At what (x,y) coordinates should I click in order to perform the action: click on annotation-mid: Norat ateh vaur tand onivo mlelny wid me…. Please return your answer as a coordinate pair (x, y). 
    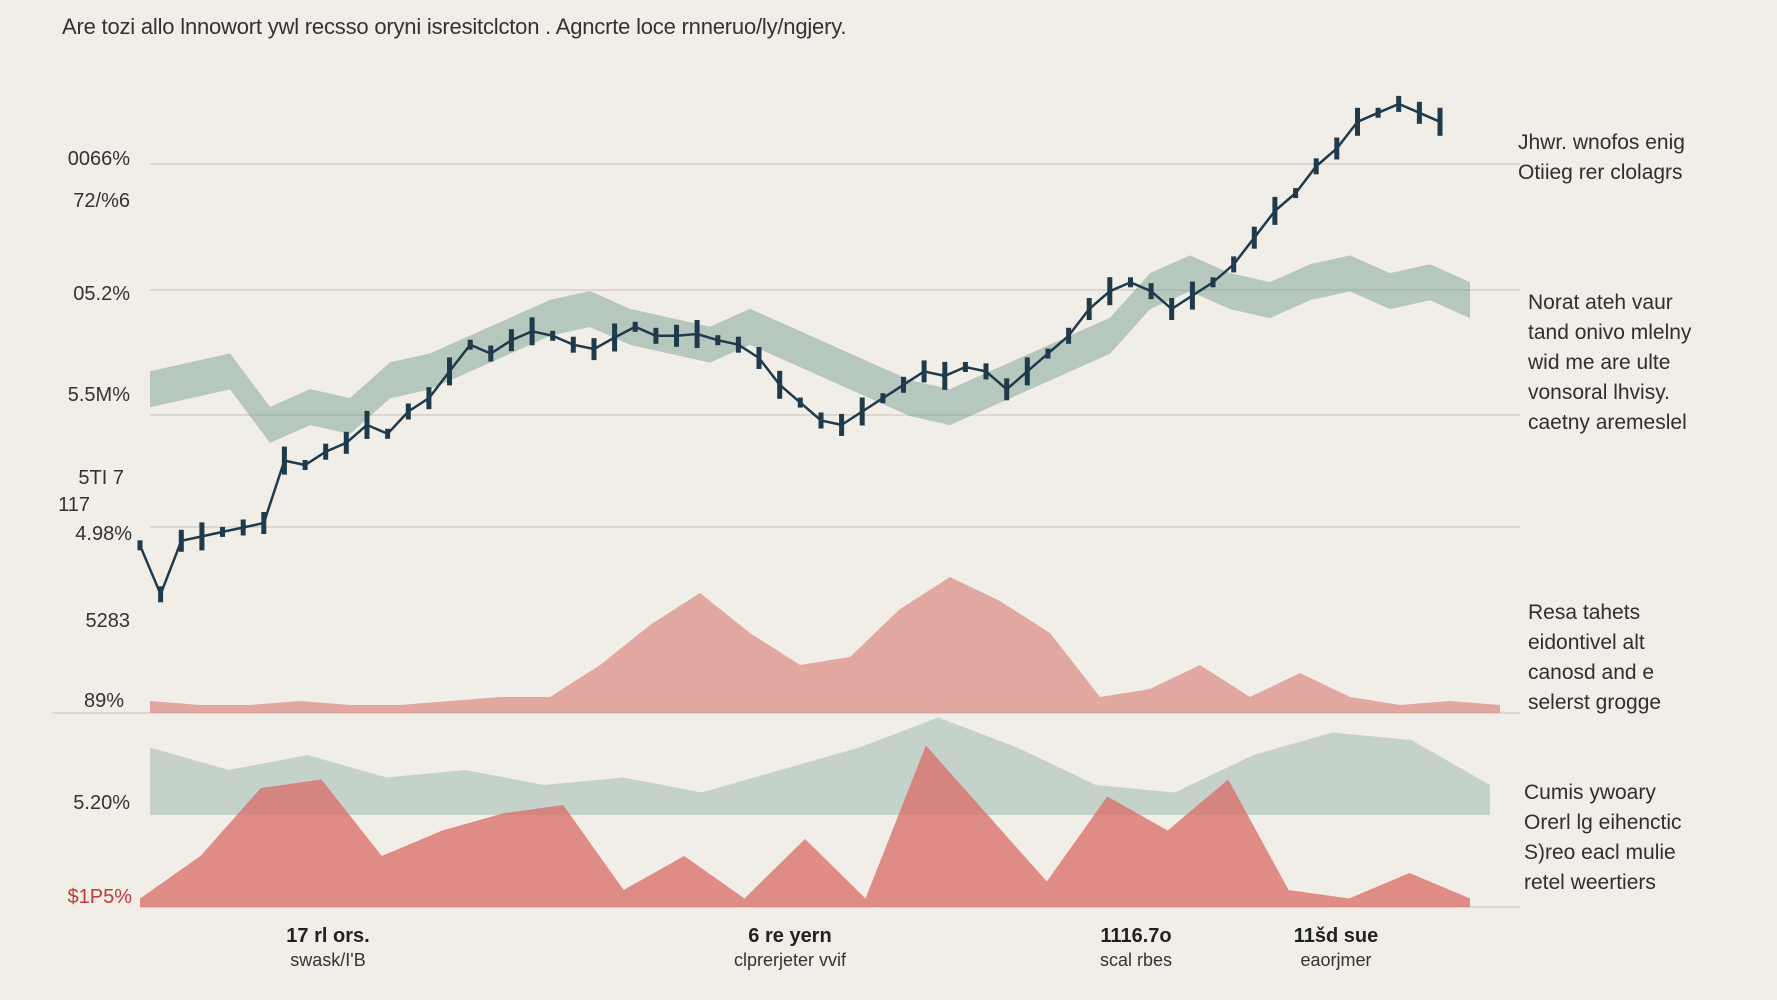
    Looking at the image, I should click on (1610, 362).